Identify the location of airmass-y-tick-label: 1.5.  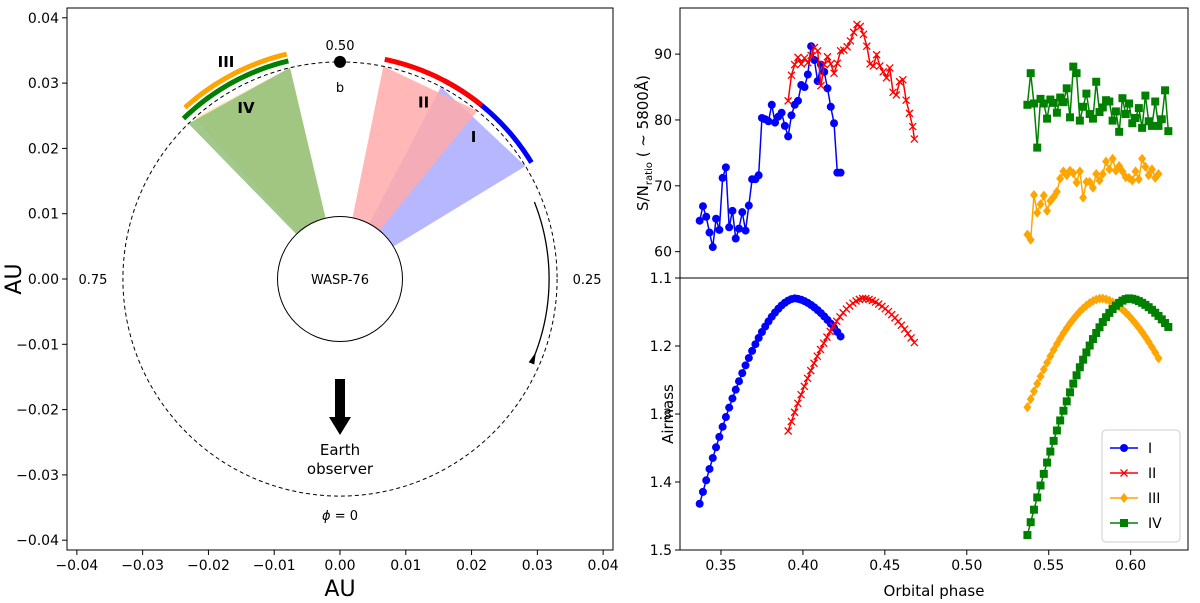
(661, 551).